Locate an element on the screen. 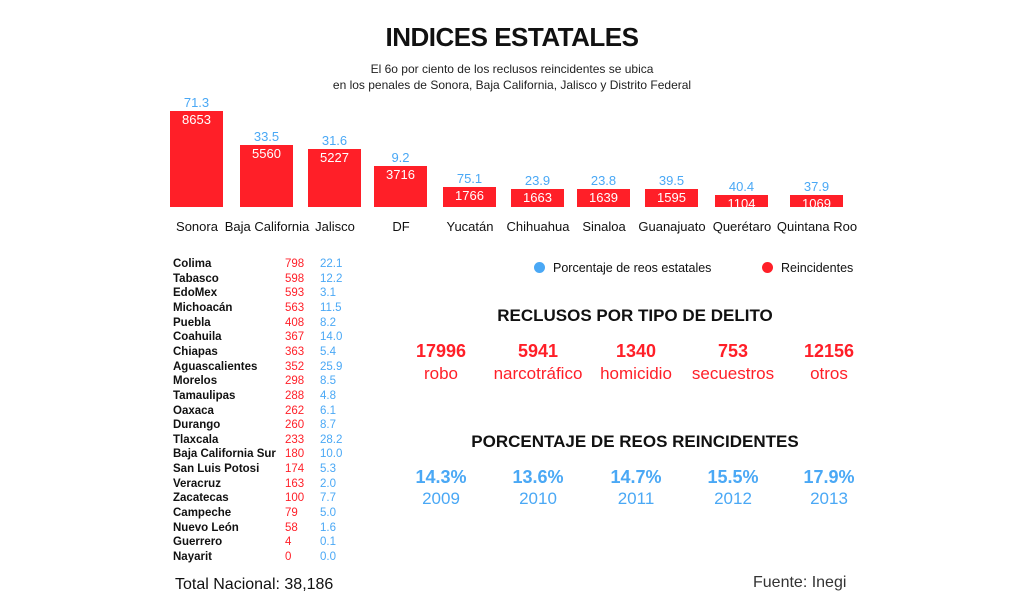  porcentaje-value: 8.7 is located at coordinates (328, 425).